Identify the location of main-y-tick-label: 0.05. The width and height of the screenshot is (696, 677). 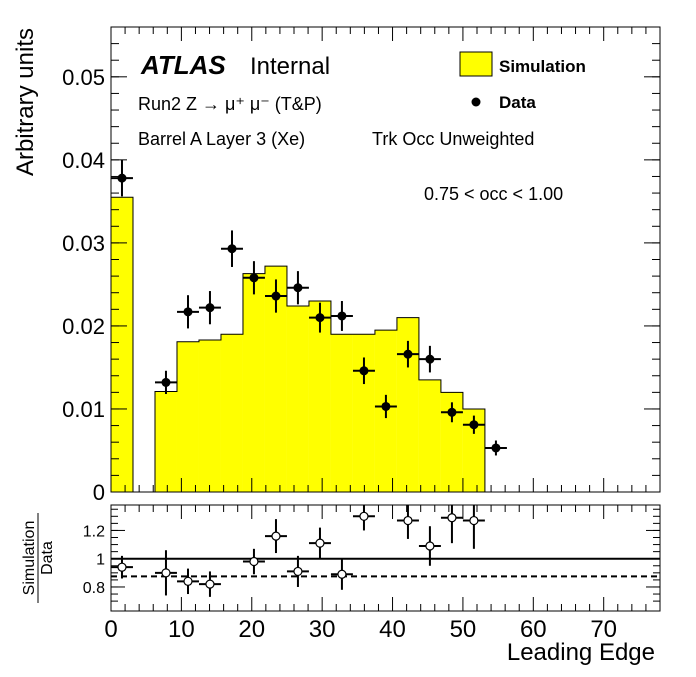
(83, 77).